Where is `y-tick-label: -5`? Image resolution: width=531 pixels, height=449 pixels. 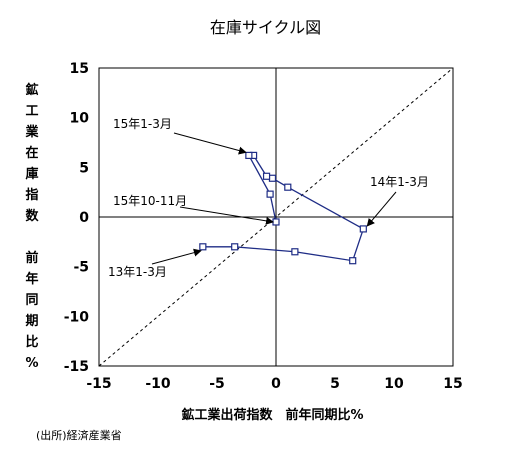
y-tick-label: -5 is located at coordinates (81, 268).